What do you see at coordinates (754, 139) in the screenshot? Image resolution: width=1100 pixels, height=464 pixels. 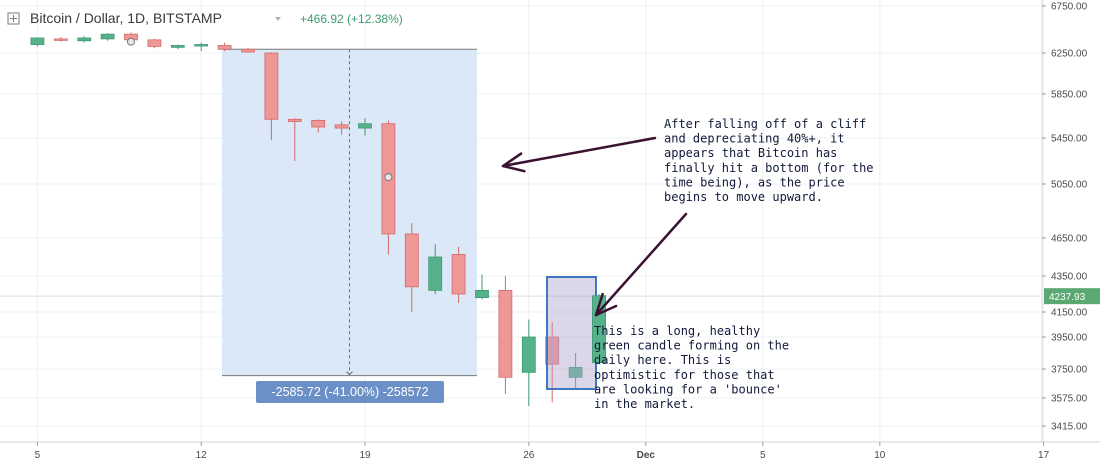 I see `annotation-top-line: and depreciating 40%+, it` at bounding box center [754, 139].